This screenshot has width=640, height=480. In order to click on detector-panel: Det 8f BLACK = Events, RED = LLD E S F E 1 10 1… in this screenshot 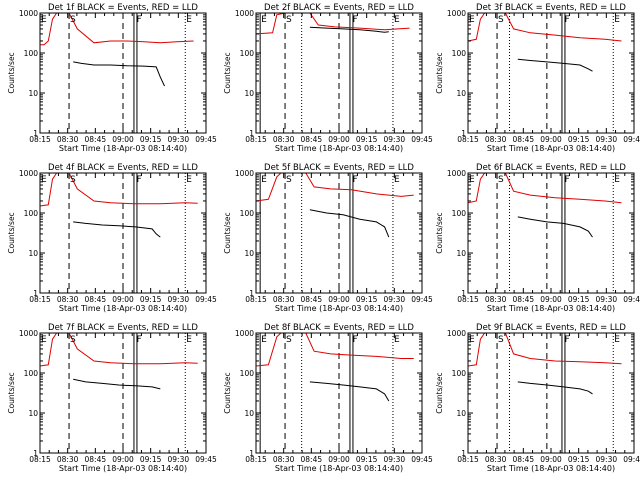, I will do `click(328, 398)`.